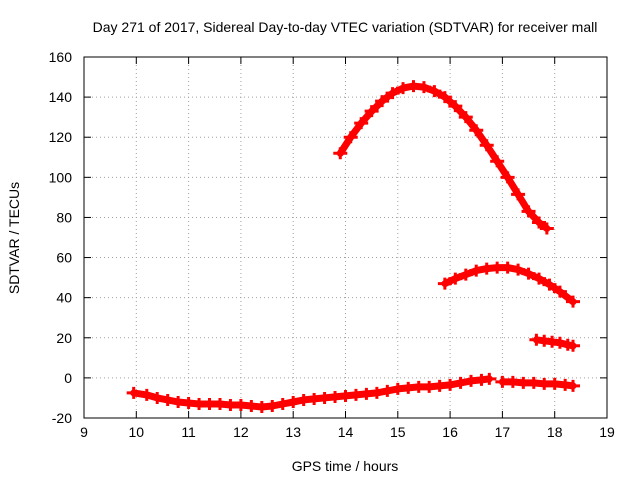  I want to click on series-arc-low, so click(311, 392).